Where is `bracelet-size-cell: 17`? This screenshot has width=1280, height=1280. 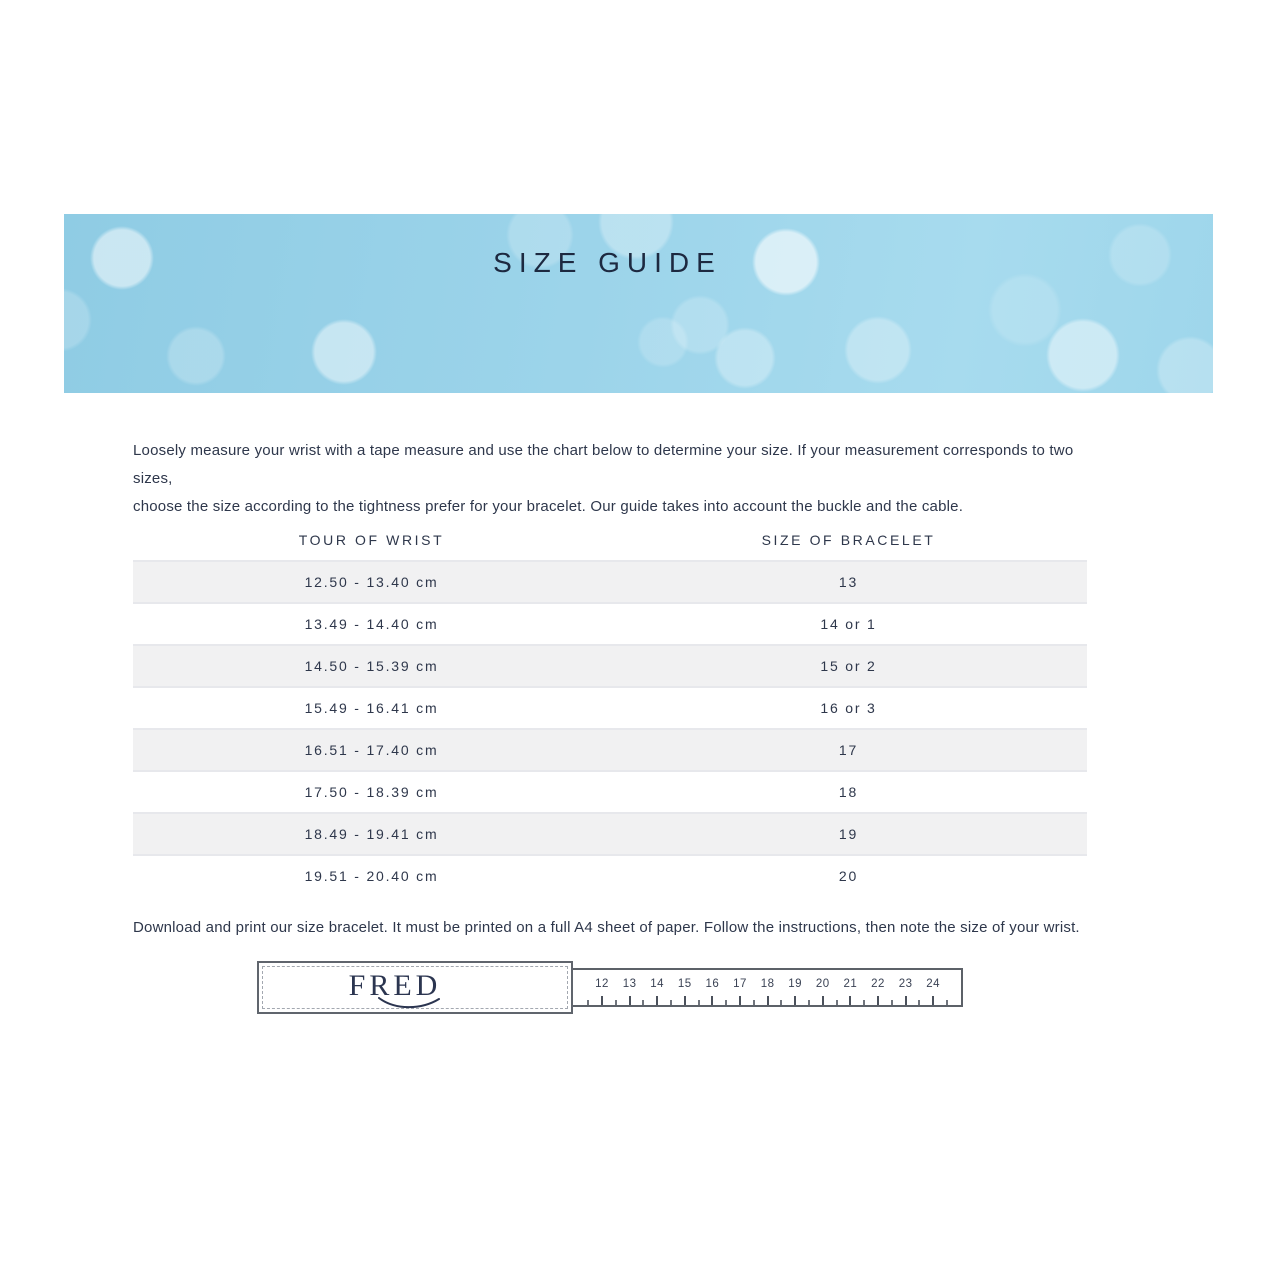 bracelet-size-cell: 17 is located at coordinates (848, 750).